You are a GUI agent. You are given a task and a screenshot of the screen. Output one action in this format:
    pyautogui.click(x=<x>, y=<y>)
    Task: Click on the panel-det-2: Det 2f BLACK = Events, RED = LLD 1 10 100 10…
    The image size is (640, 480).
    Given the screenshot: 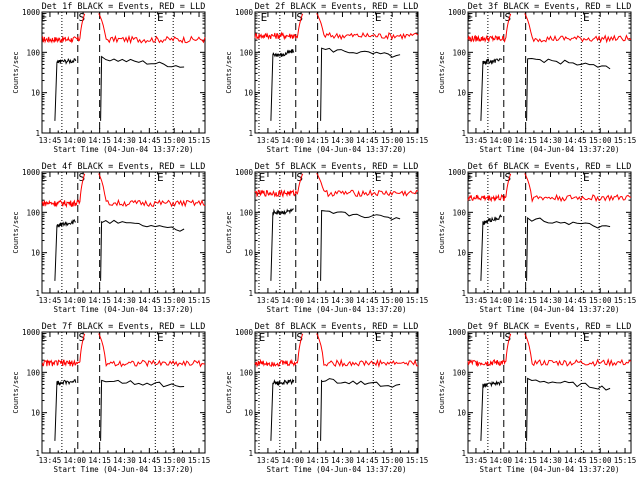 What is the action you would take?
    pyautogui.click(x=326, y=78)
    